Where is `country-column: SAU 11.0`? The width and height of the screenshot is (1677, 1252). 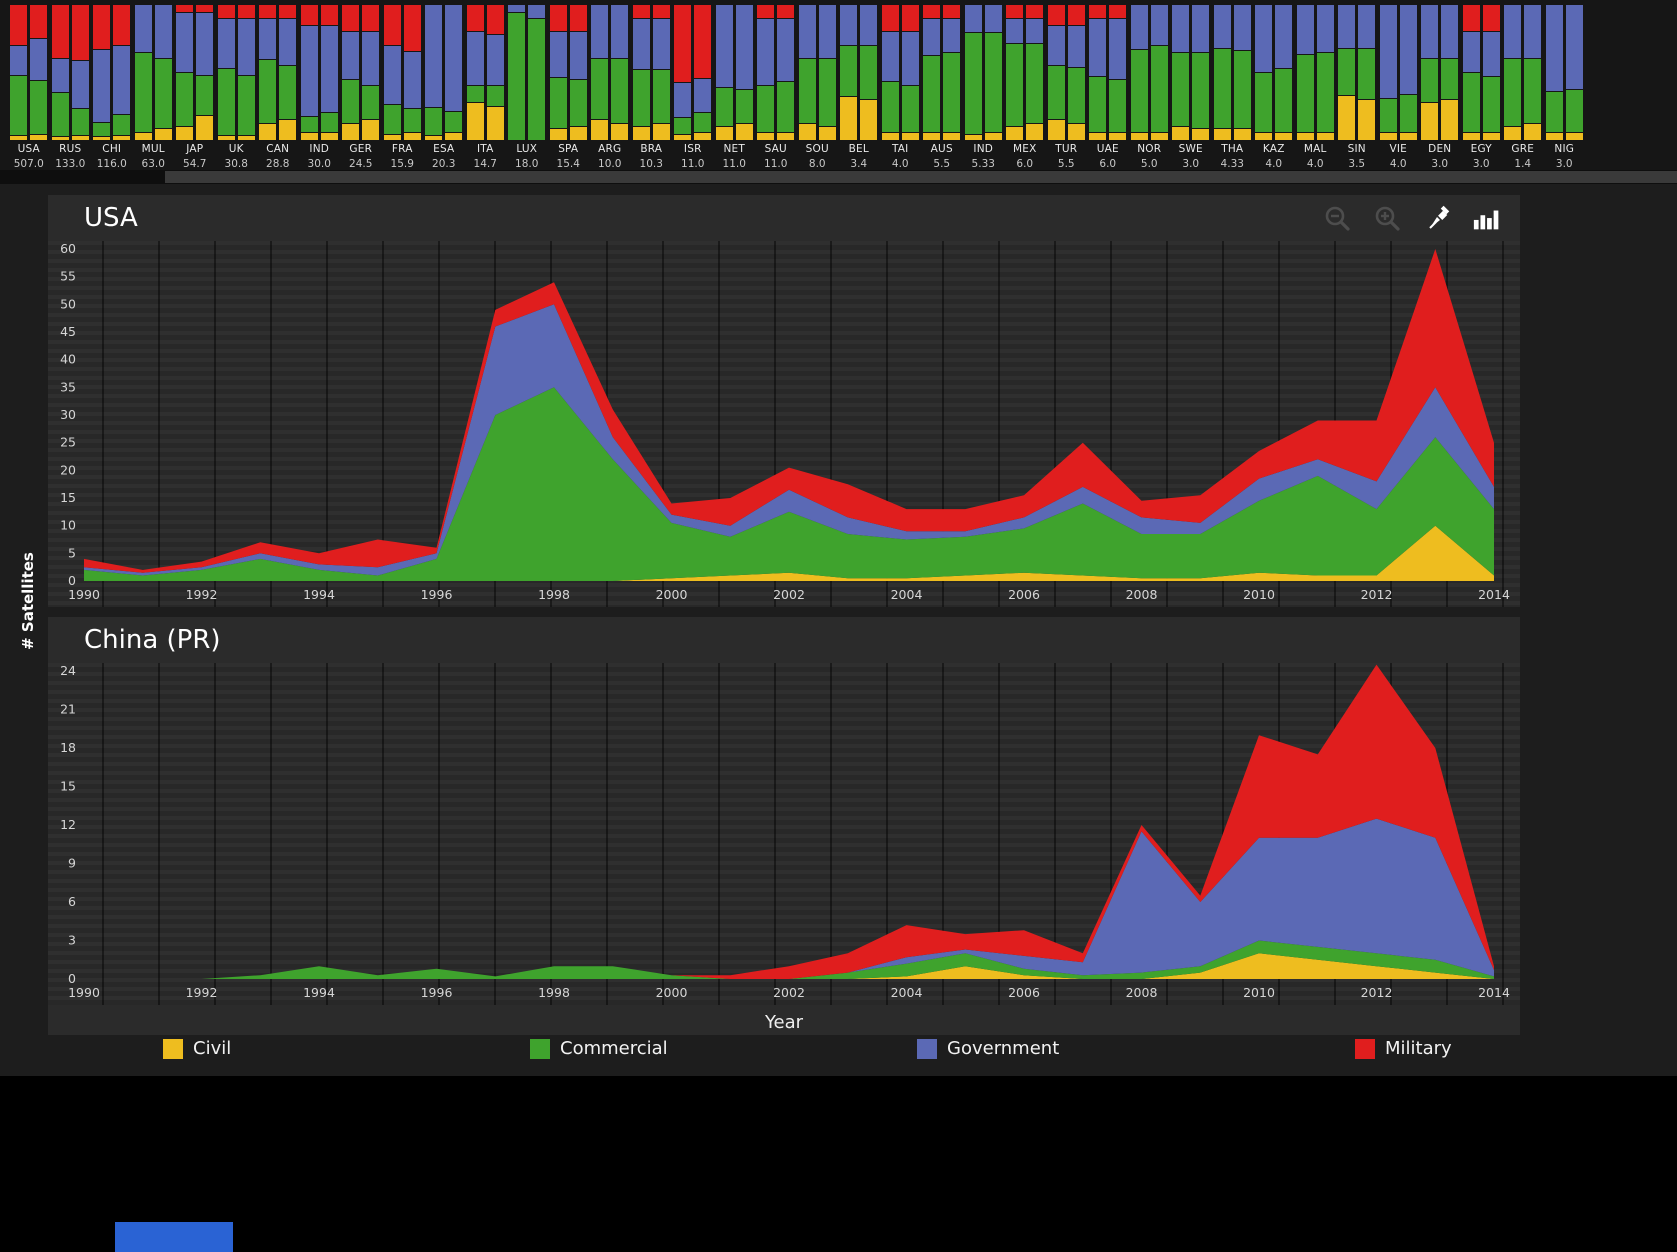
country-column: SAU 11.0 is located at coordinates (776, 85).